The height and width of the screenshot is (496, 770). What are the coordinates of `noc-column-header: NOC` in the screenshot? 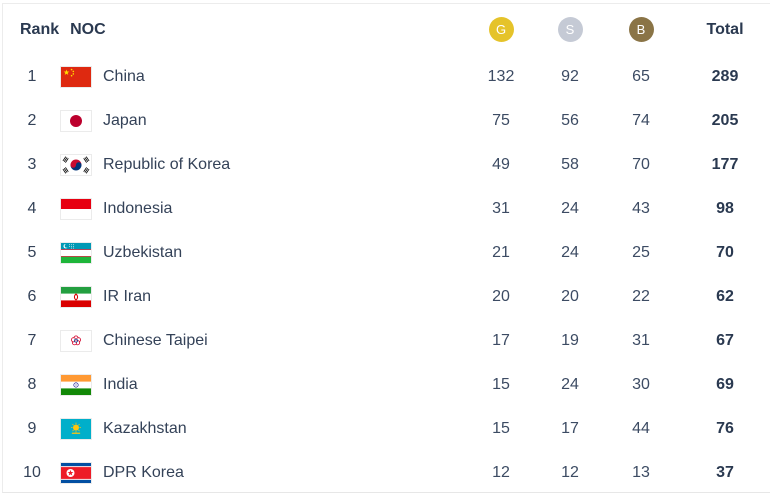 It's located at (88, 29).